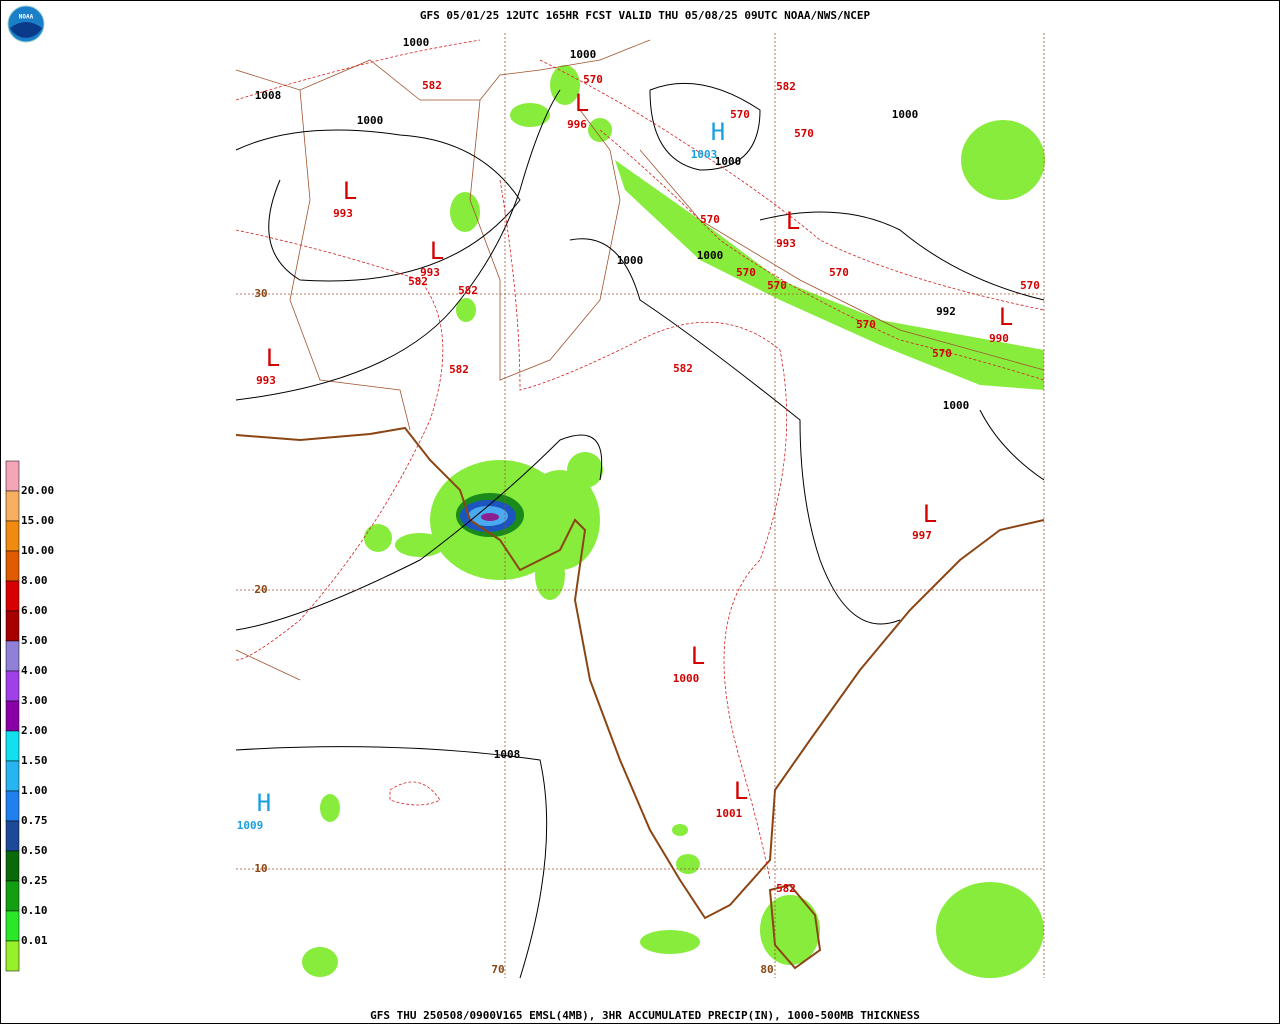 The image size is (1280, 1028). What do you see at coordinates (766, 969) in the screenshot?
I see `grid-label: 80` at bounding box center [766, 969].